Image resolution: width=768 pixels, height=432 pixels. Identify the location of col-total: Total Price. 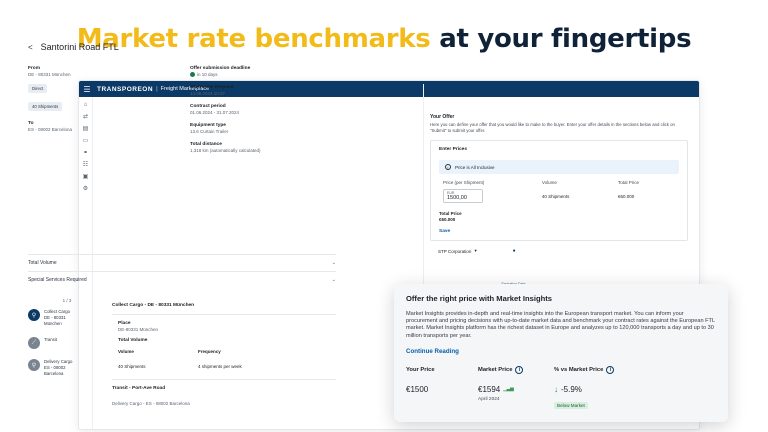
(628, 182).